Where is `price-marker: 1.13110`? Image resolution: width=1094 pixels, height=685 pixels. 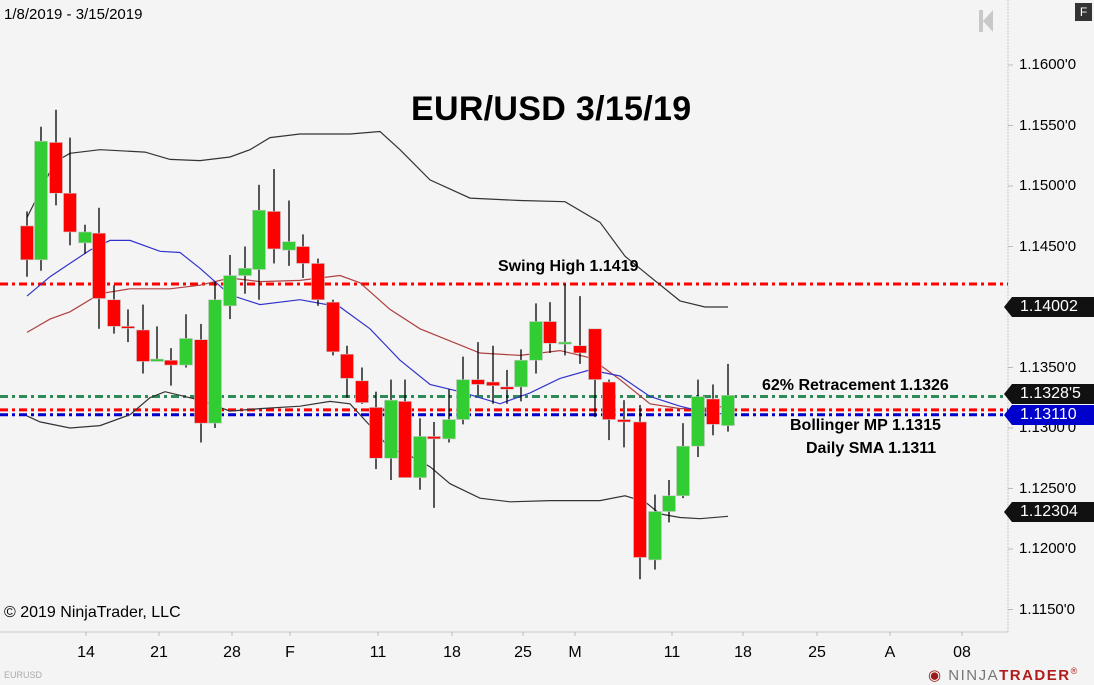 price-marker: 1.13110 is located at coordinates (1049, 414).